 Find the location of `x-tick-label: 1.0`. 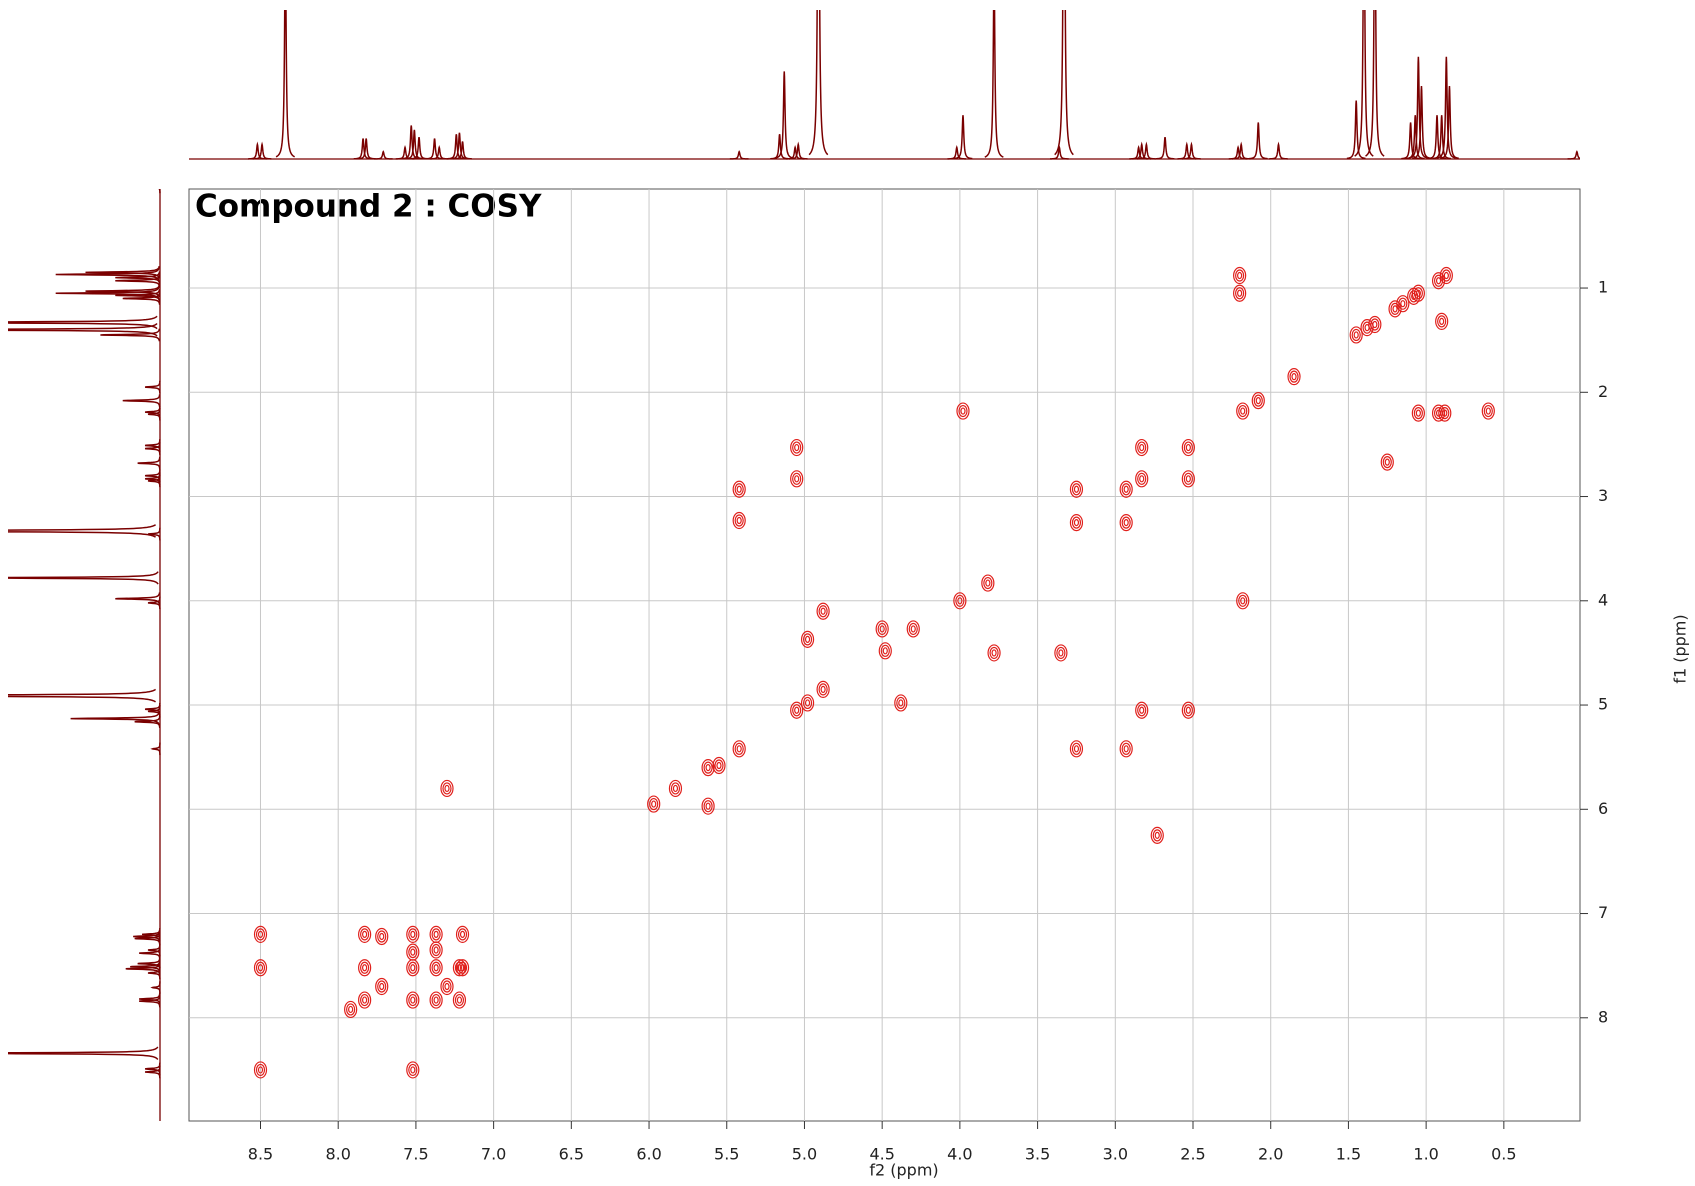

x-tick-label: 1.0 is located at coordinates (1425, 1154).